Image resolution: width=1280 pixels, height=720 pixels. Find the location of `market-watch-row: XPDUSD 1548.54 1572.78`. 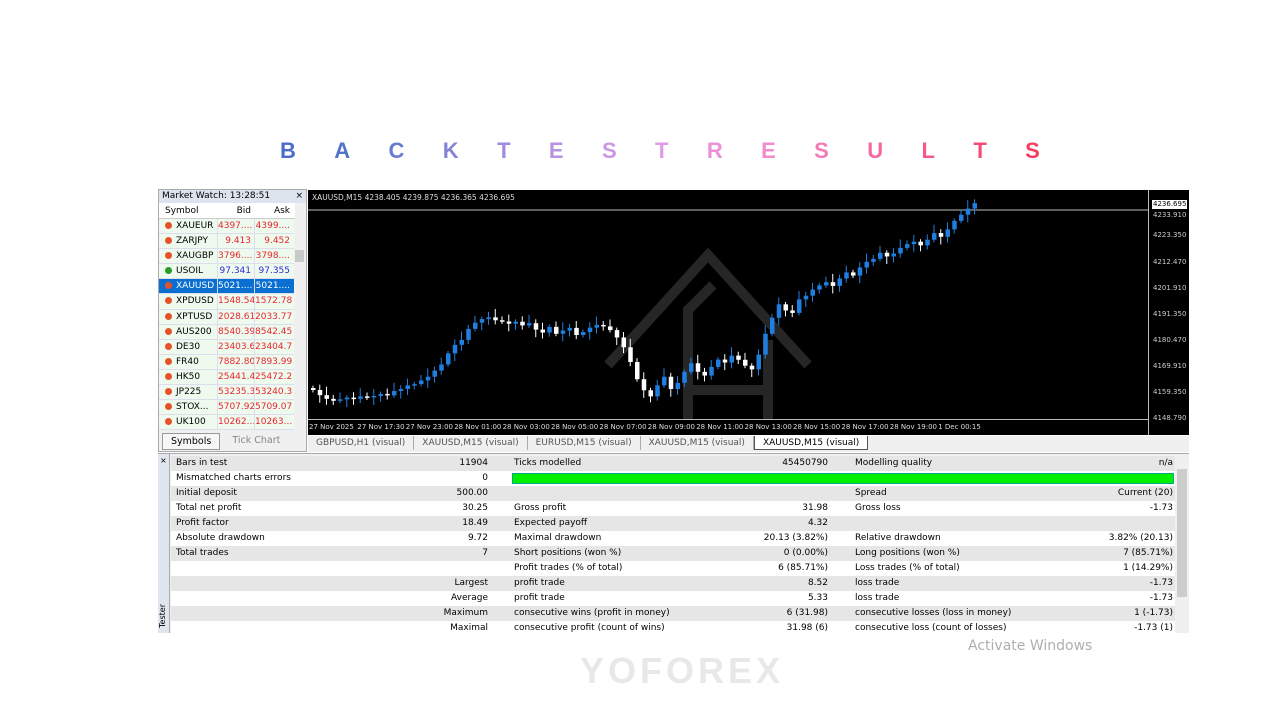

market-watch-row: XPDUSD 1548.54 1572.78 is located at coordinates (227, 302).